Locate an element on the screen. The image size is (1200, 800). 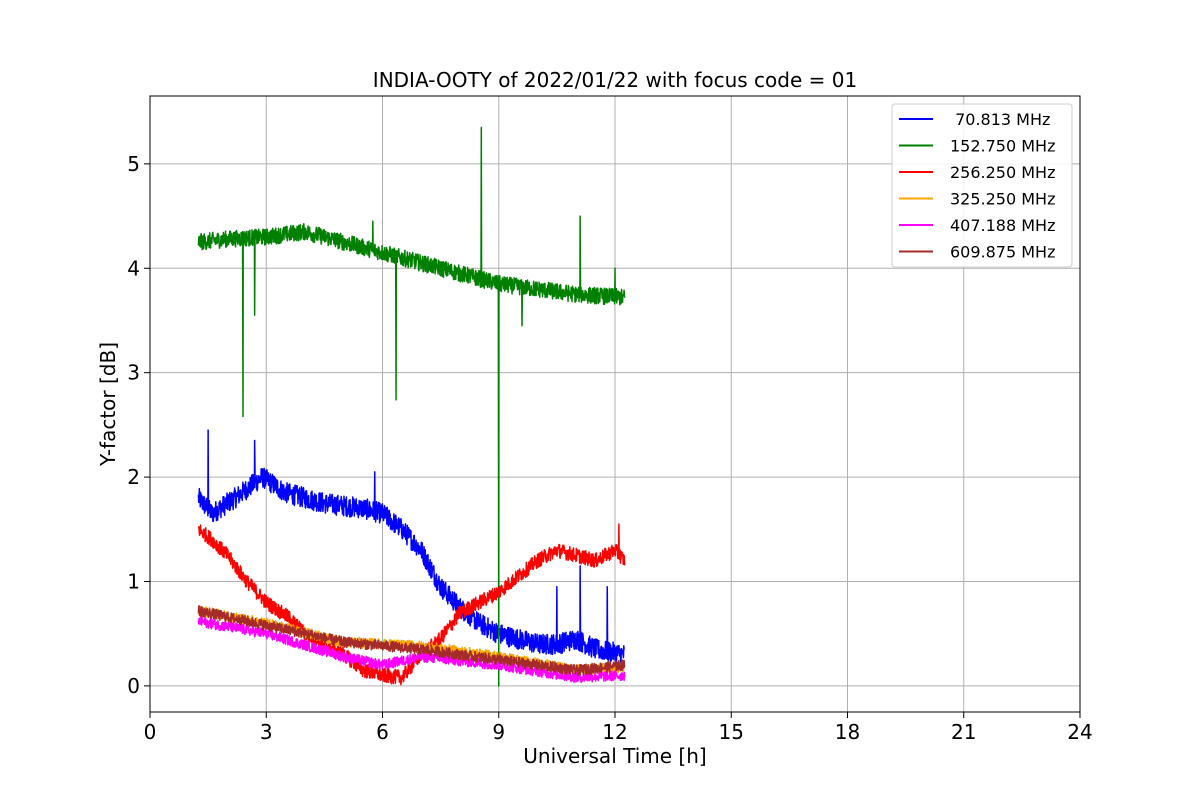
x-axis-label: Universal Time [h] is located at coordinates (614, 756).